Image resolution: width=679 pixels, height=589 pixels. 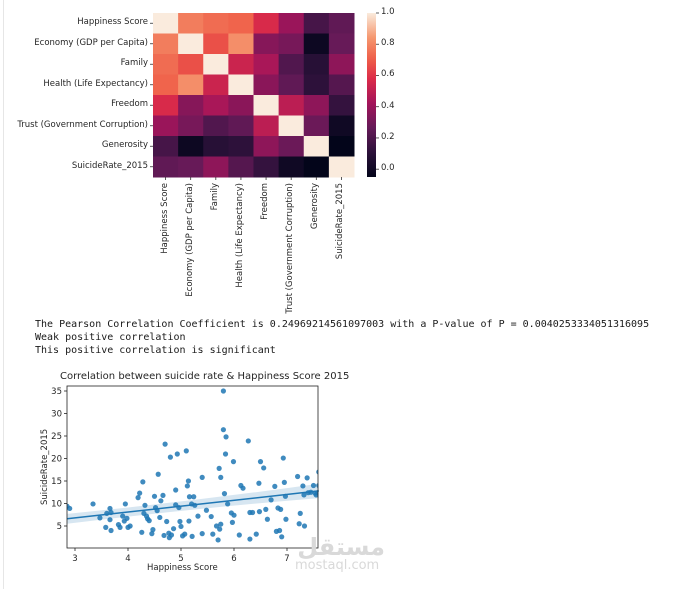 I want to click on heatmap-col-label-wrap: Health (Life Expectancy), so click(x=240, y=243).